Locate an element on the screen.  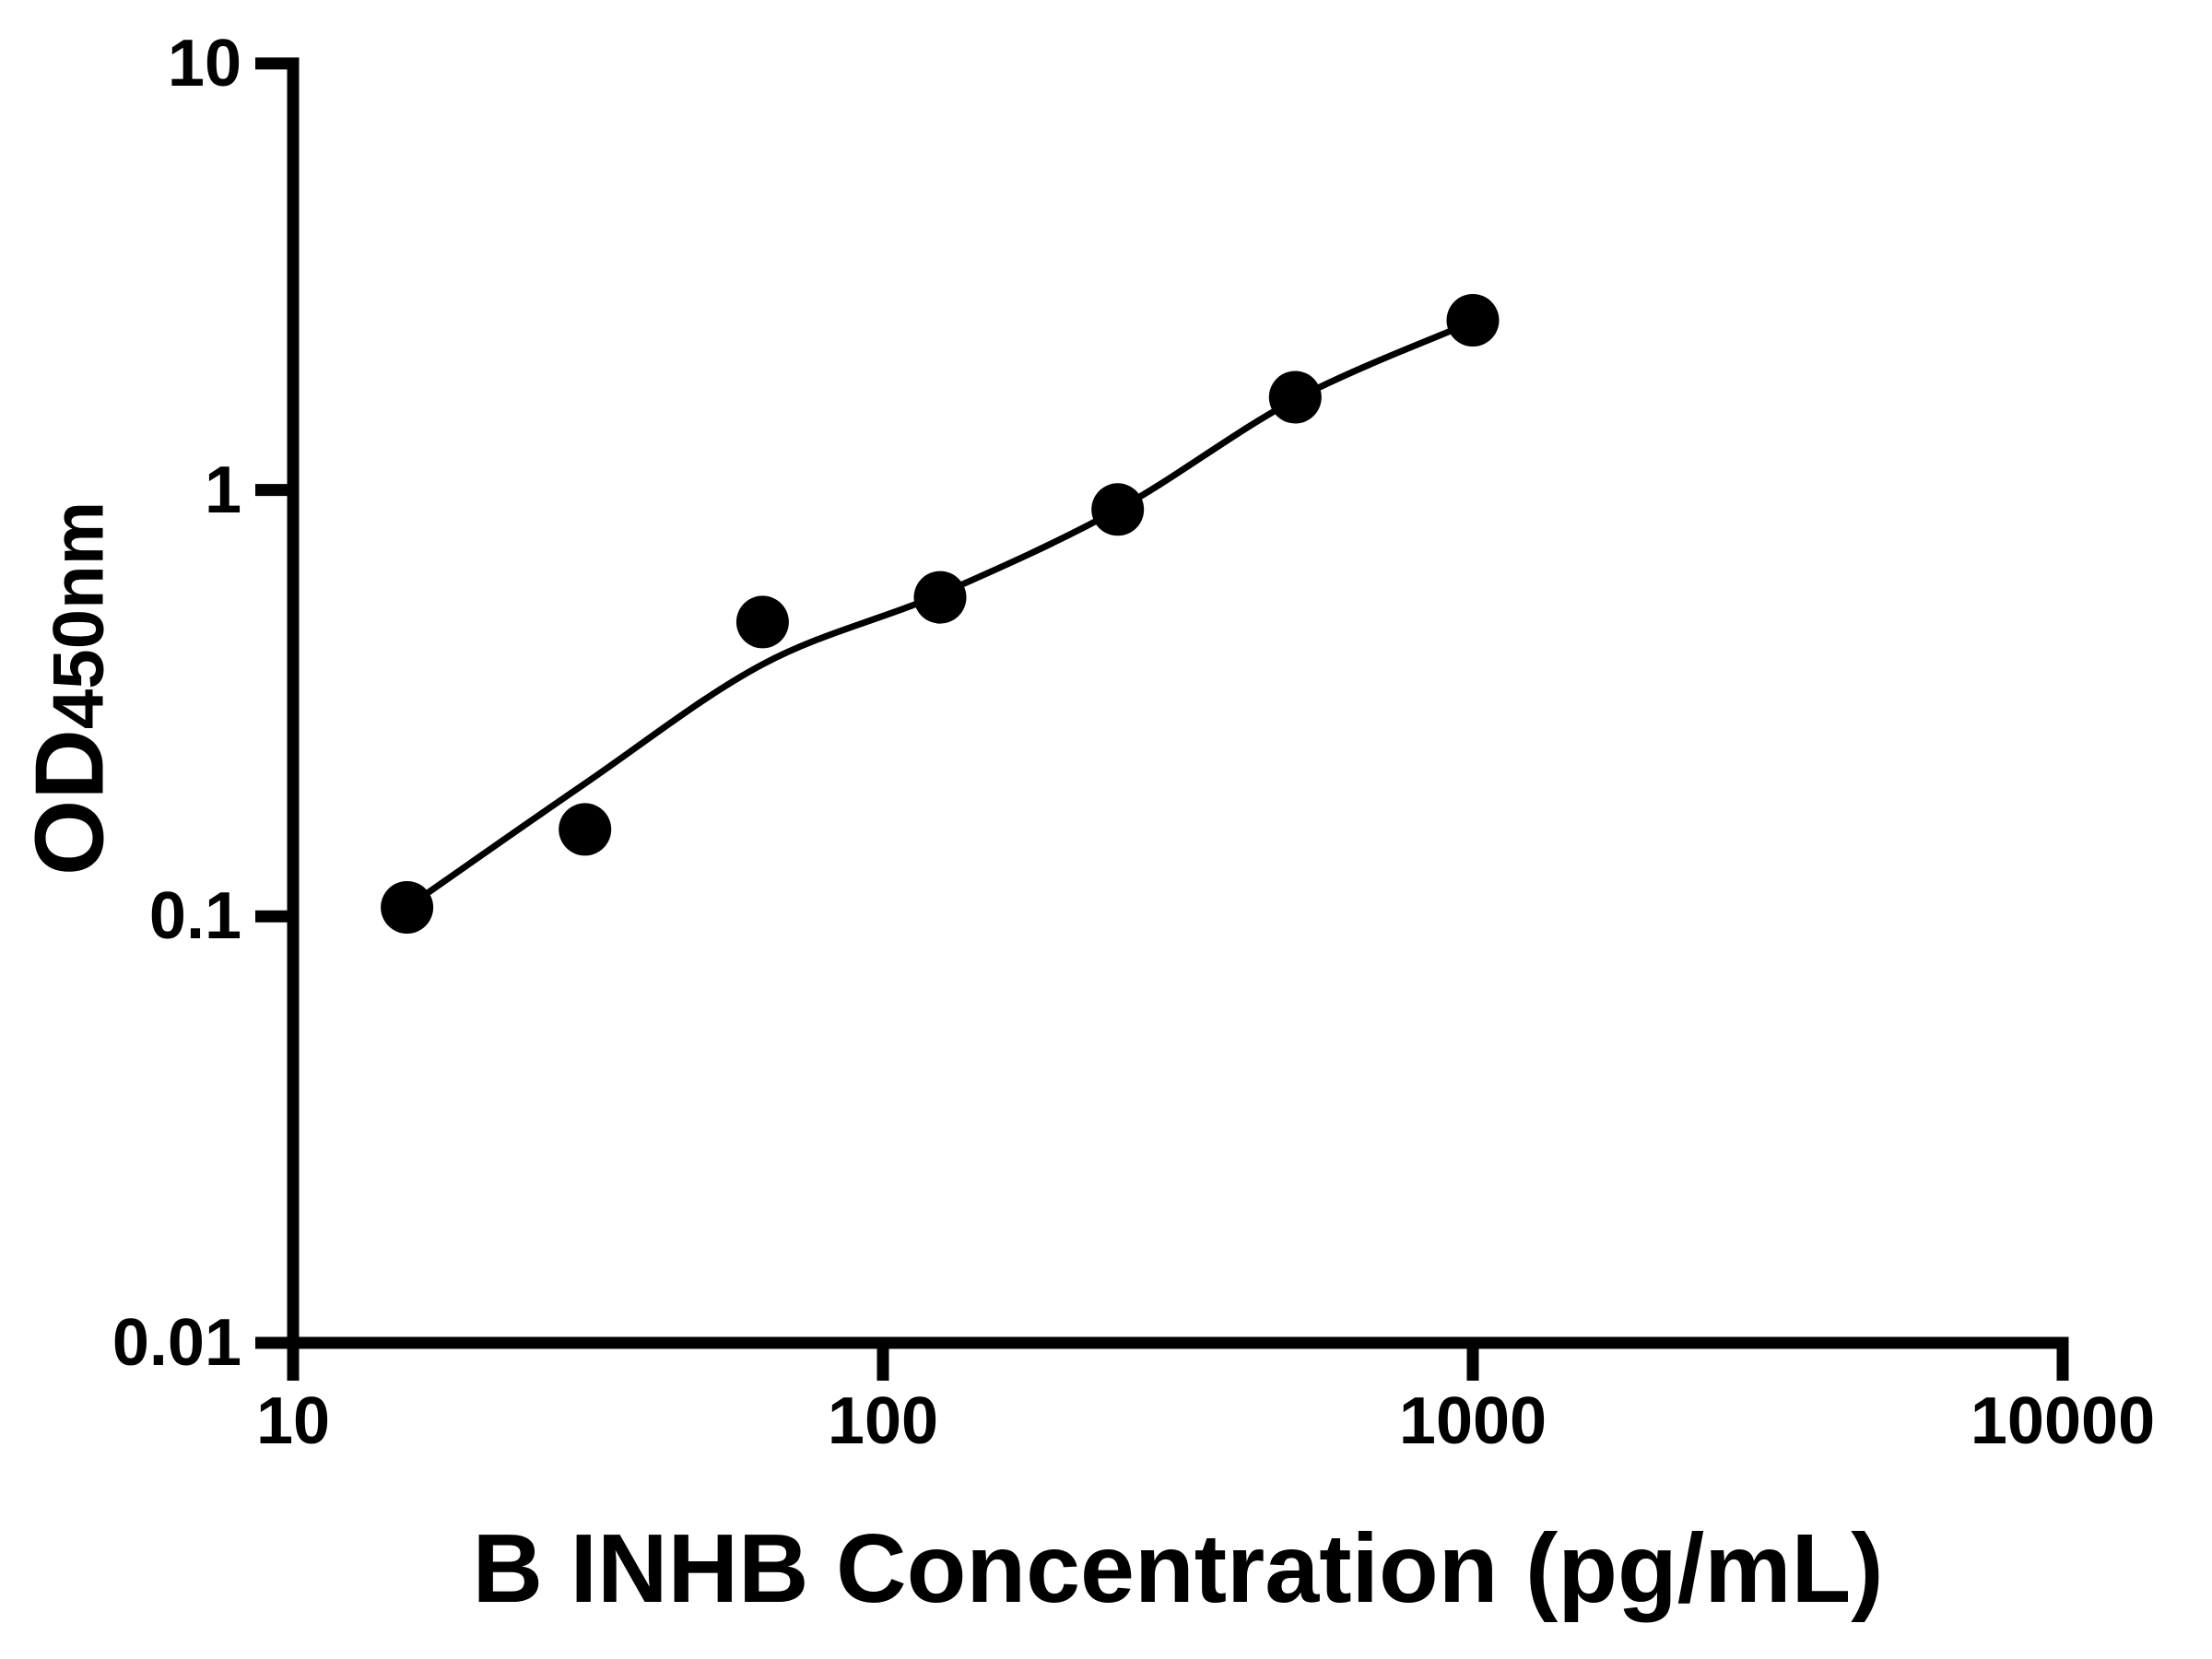
y-tick-label: 0.1 is located at coordinates (194, 916).